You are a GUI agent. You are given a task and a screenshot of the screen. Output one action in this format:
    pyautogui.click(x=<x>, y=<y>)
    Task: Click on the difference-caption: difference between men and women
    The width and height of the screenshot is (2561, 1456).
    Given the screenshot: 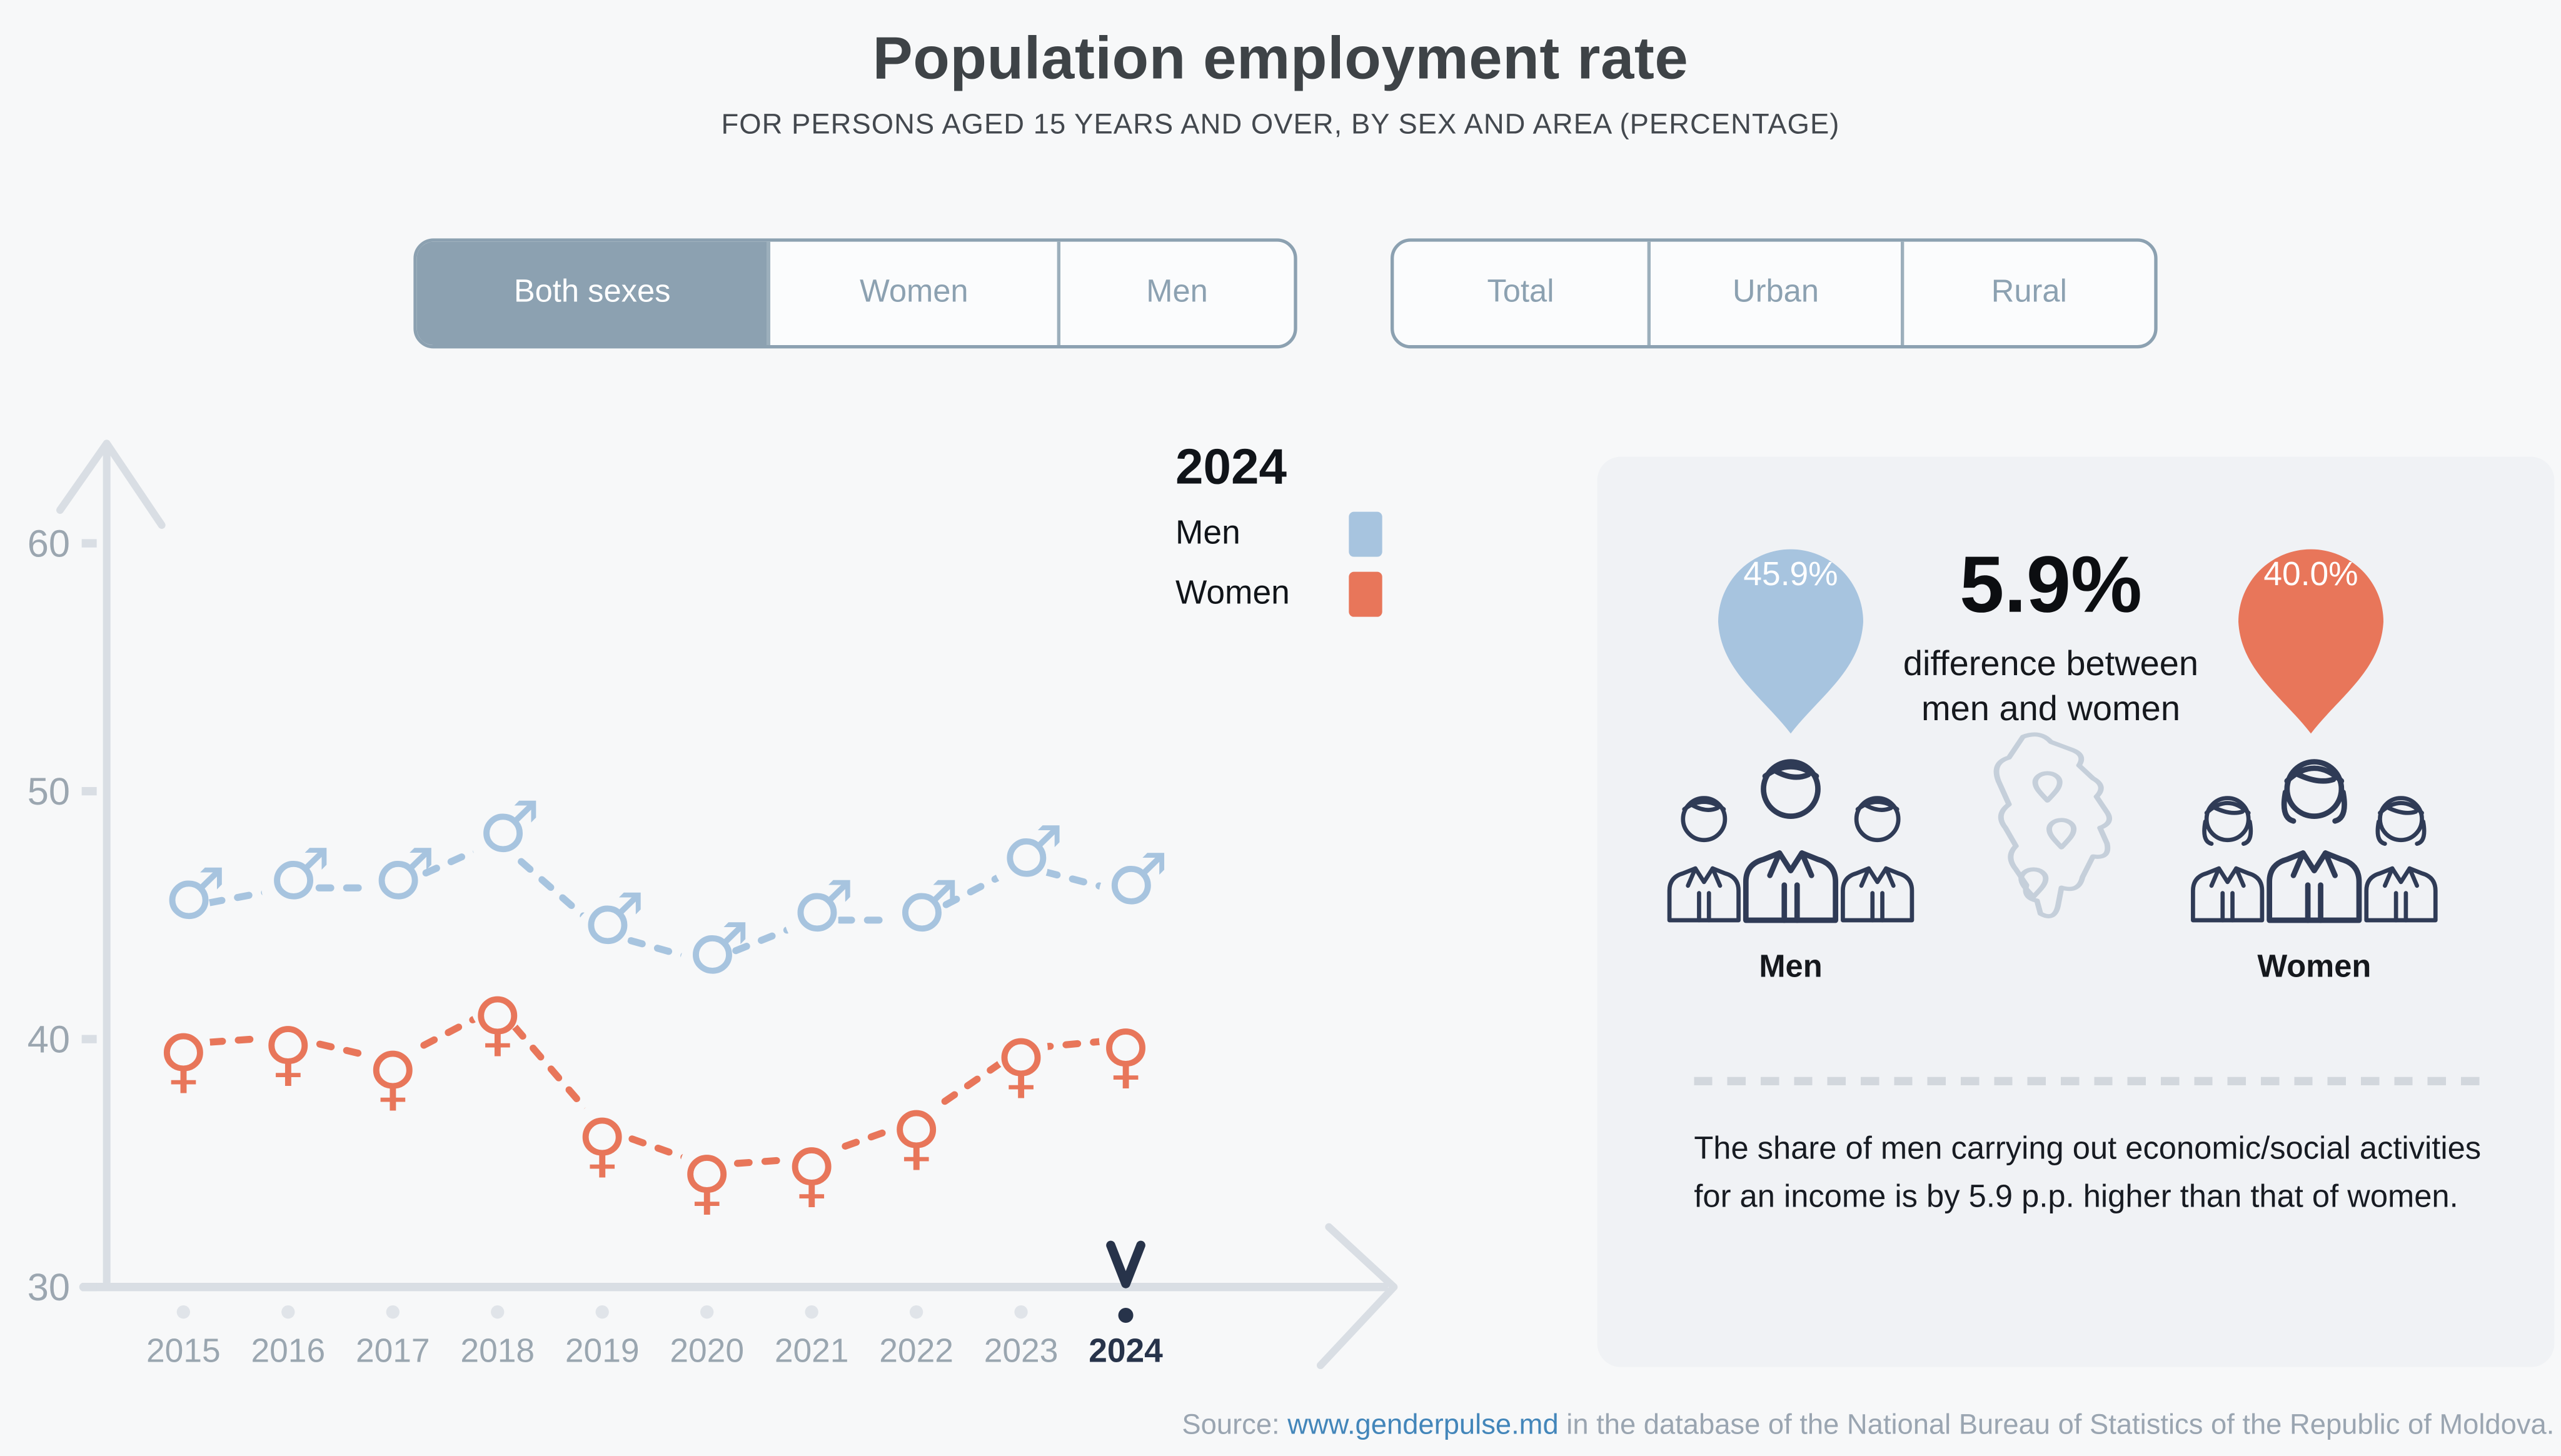 What is the action you would take?
    pyautogui.click(x=2050, y=687)
    